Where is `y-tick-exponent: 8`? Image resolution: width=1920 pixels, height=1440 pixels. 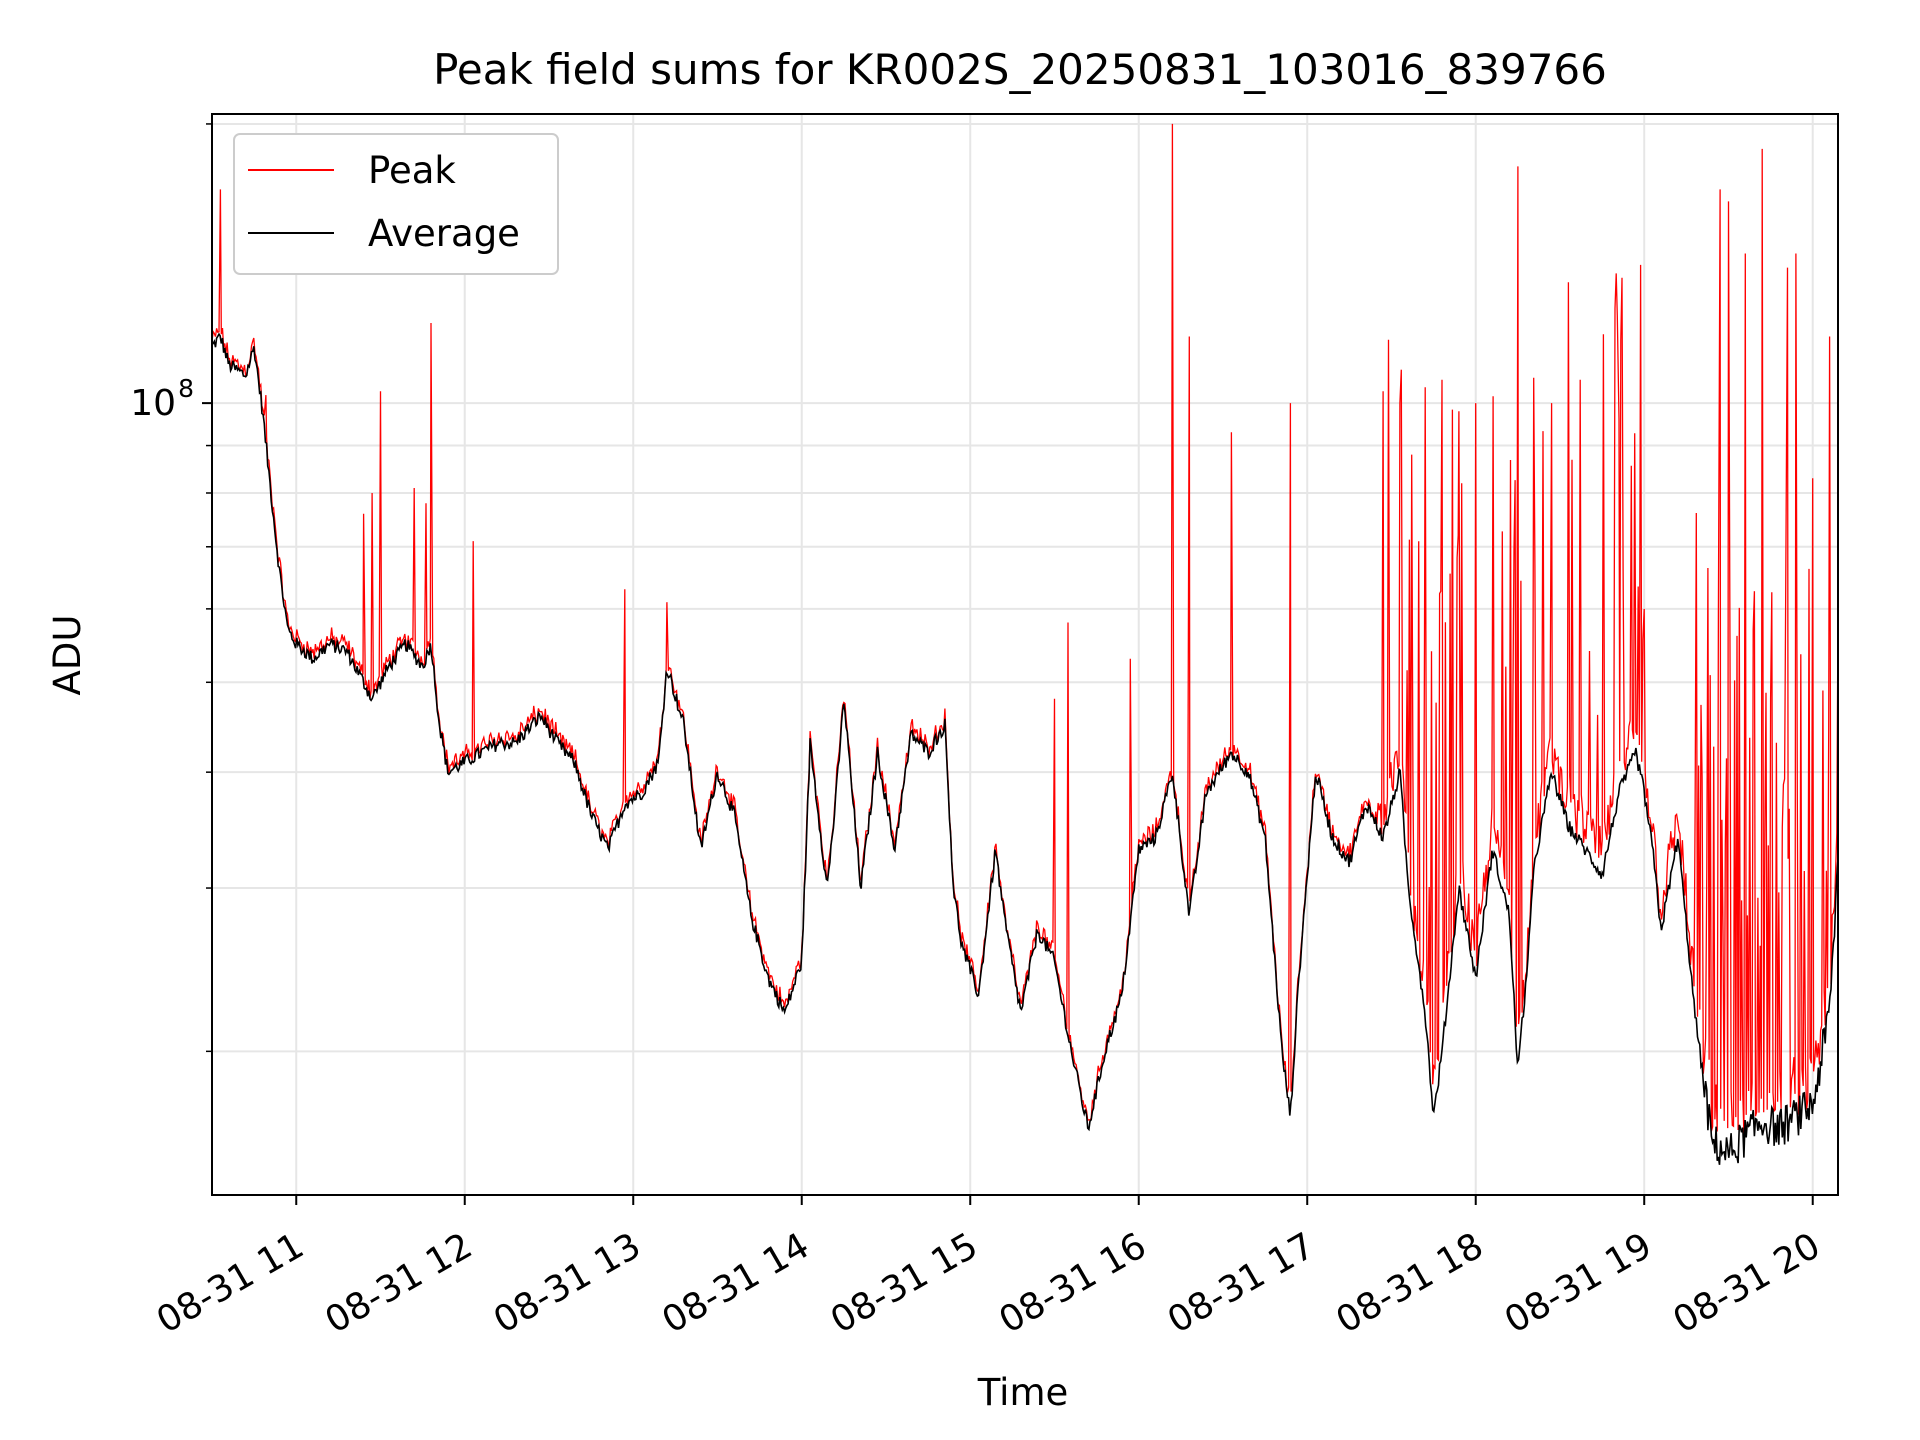 y-tick-exponent: 8 is located at coordinates (186, 388).